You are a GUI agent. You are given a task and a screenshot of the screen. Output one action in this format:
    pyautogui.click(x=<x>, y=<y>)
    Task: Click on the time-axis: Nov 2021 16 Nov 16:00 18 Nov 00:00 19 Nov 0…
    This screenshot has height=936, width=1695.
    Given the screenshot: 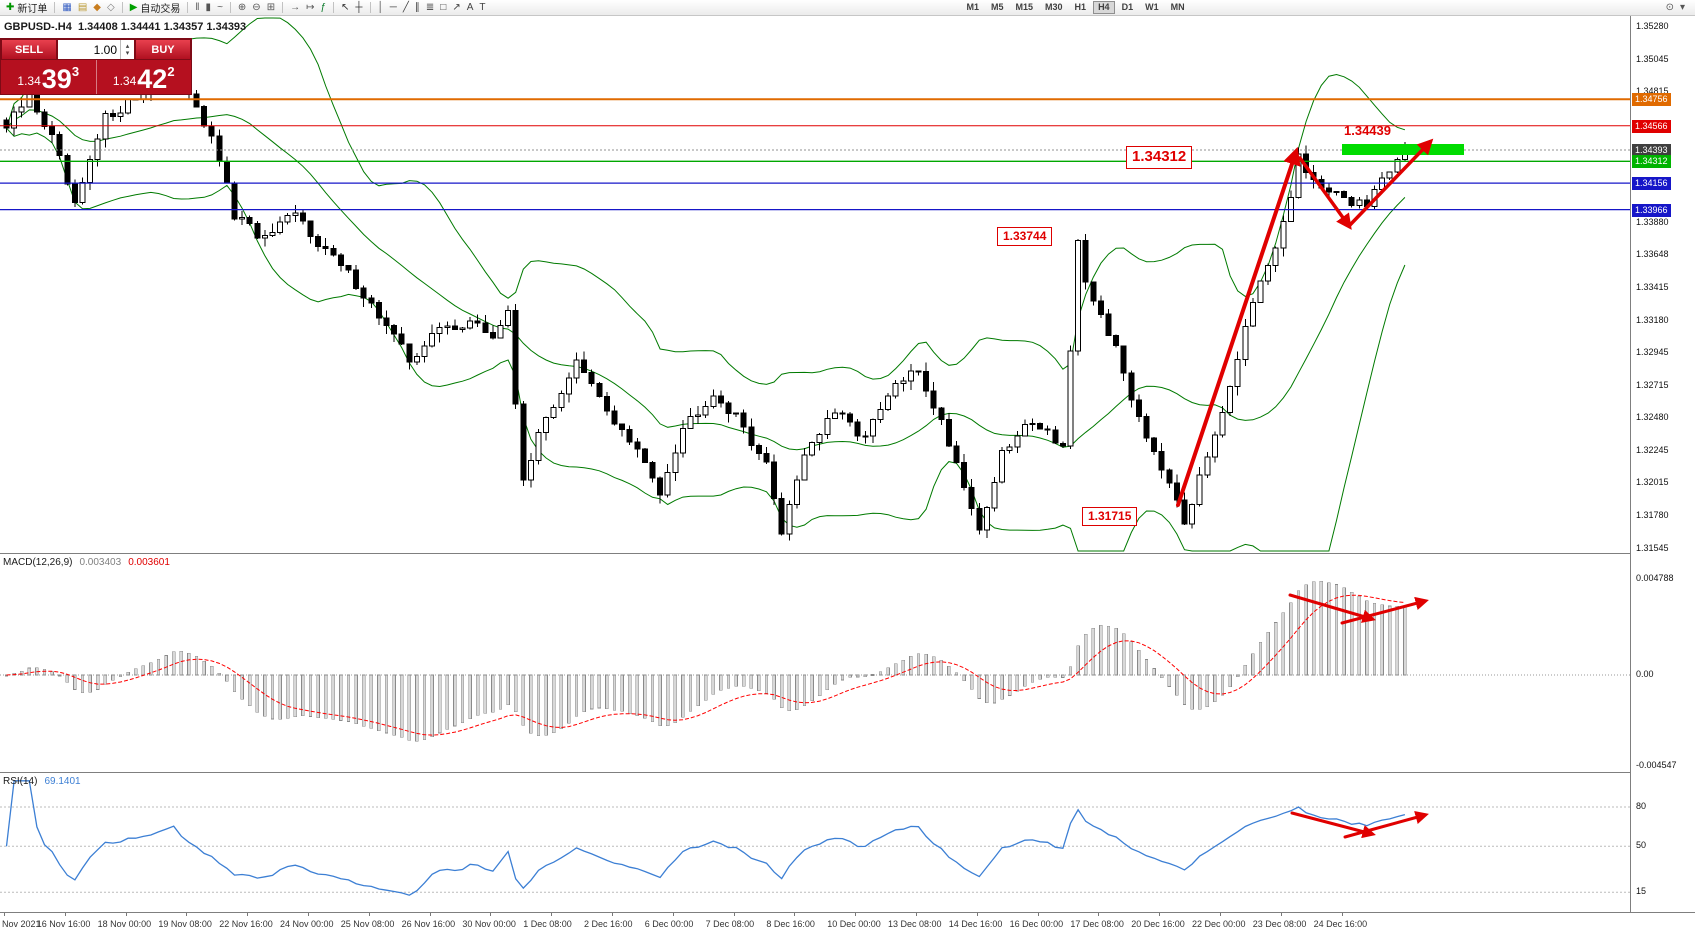 What is the action you would take?
    pyautogui.click(x=847, y=924)
    